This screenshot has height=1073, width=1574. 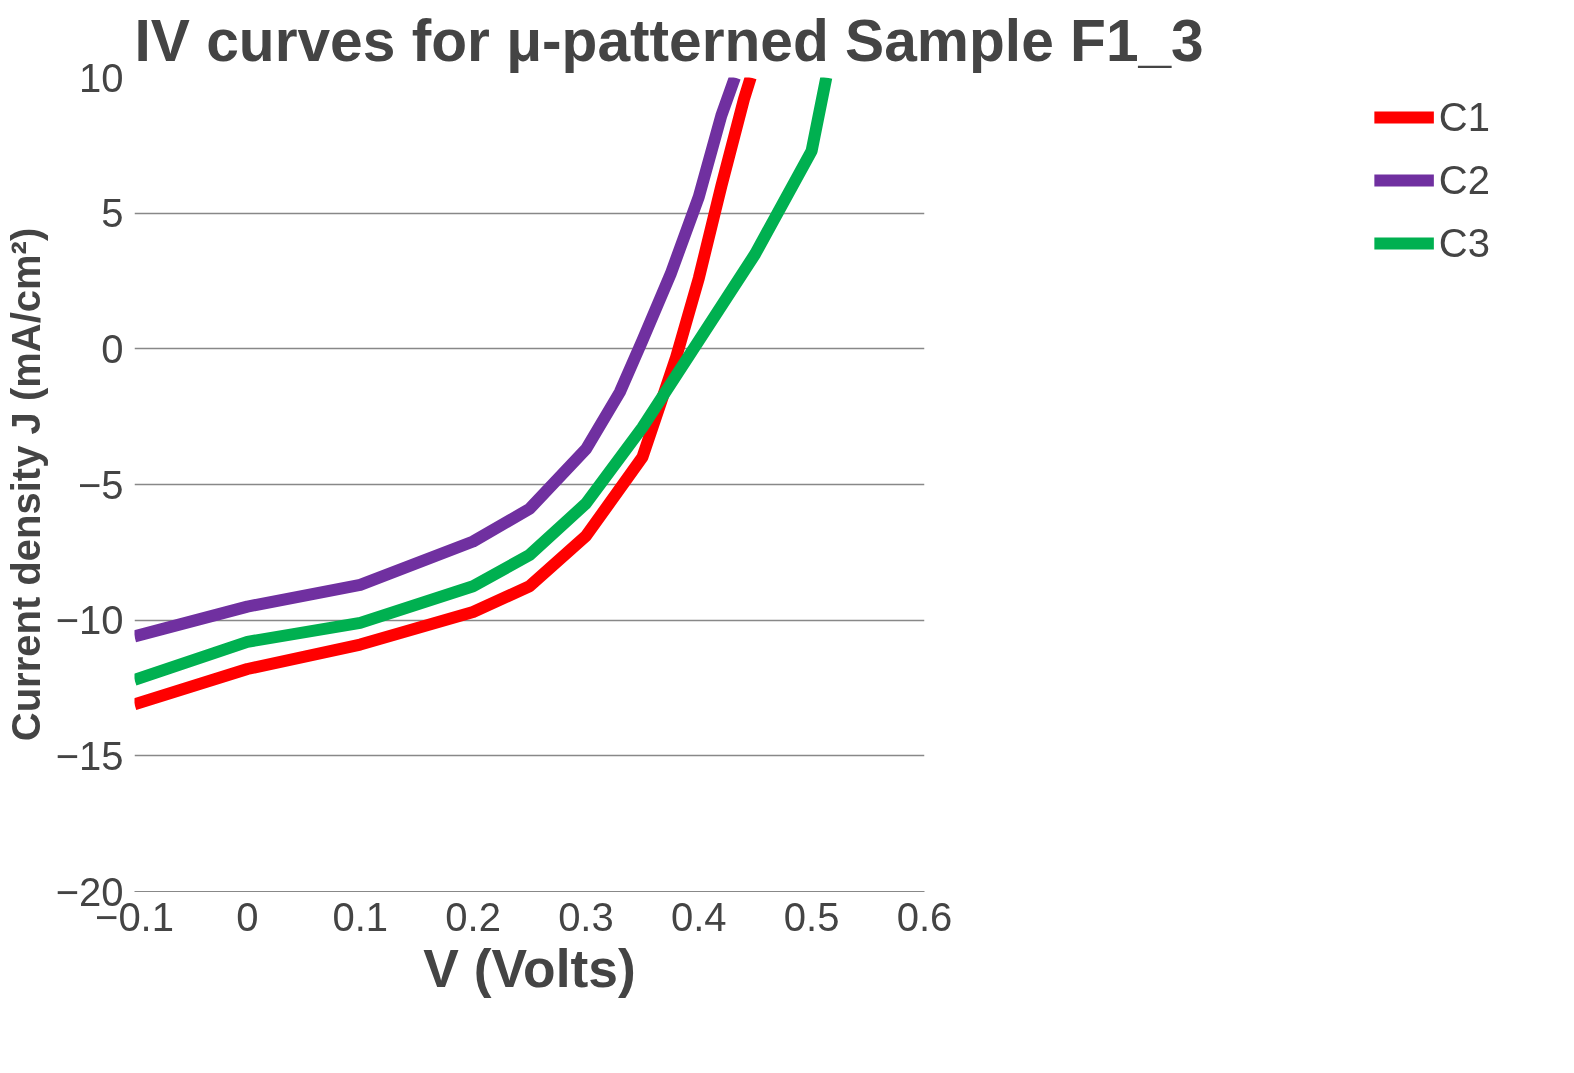 I want to click on x-tick-label: 0.3, so click(x=586, y=916).